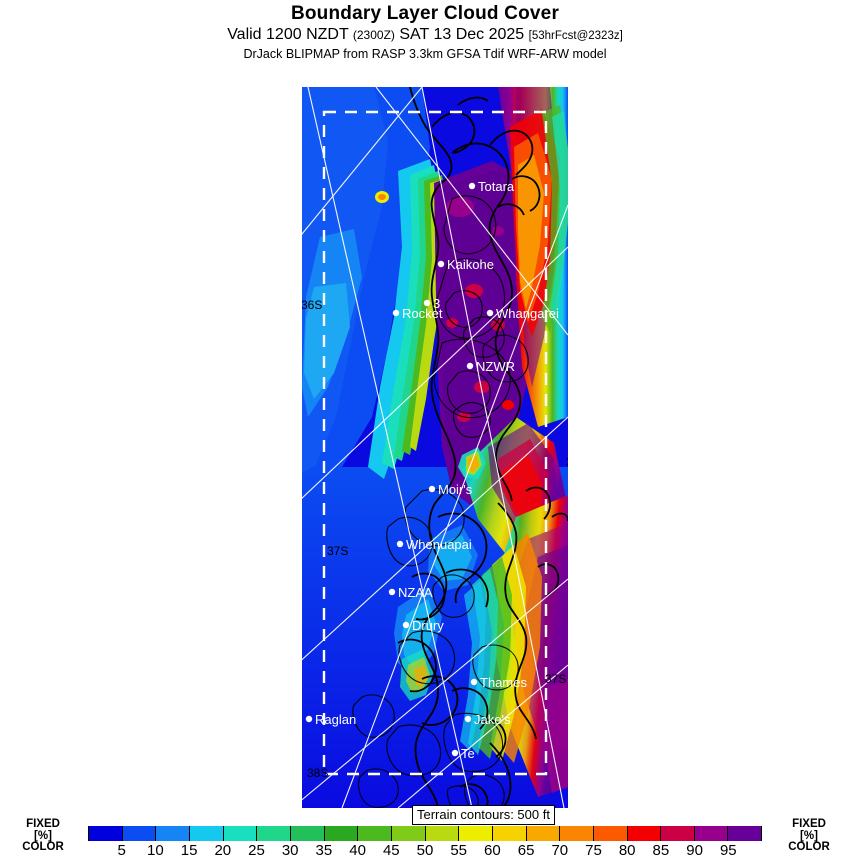  Describe the element at coordinates (425, 13) in the screenshot. I see `page-title: Boundary Layer Cloud Cover` at that location.